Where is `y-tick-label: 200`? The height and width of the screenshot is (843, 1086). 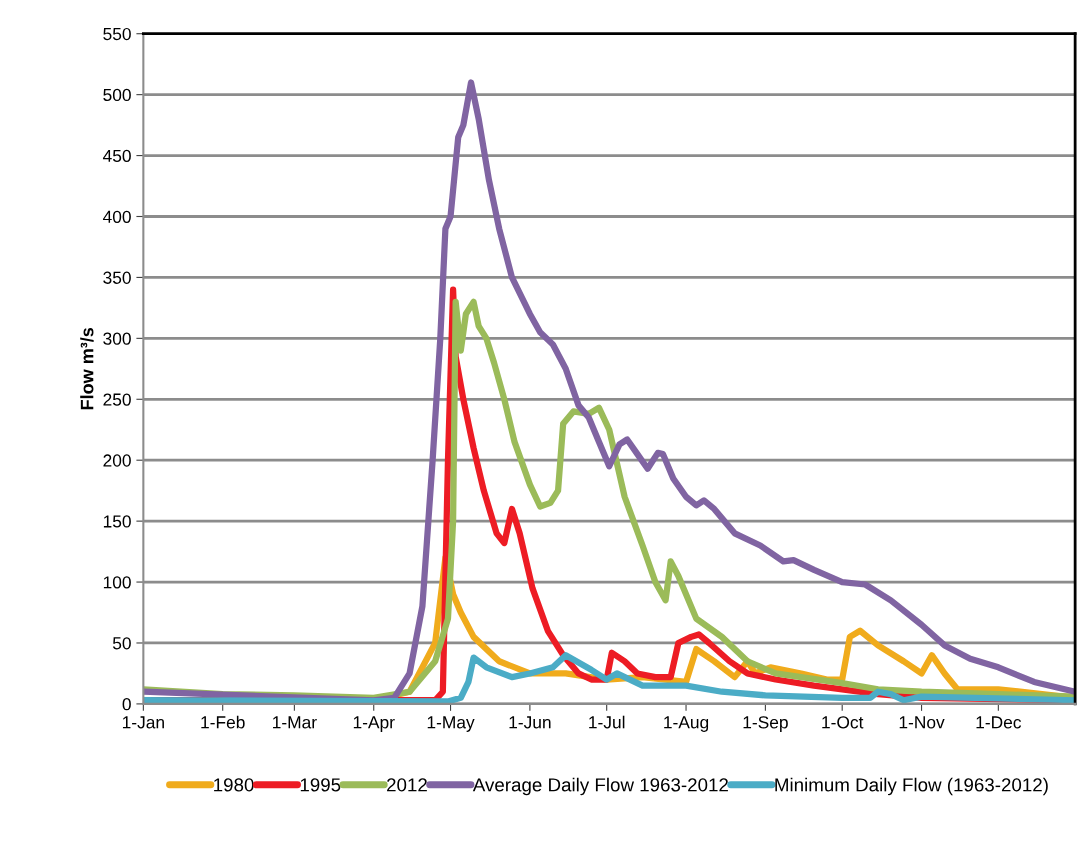
y-tick-label: 200 is located at coordinates (117, 460).